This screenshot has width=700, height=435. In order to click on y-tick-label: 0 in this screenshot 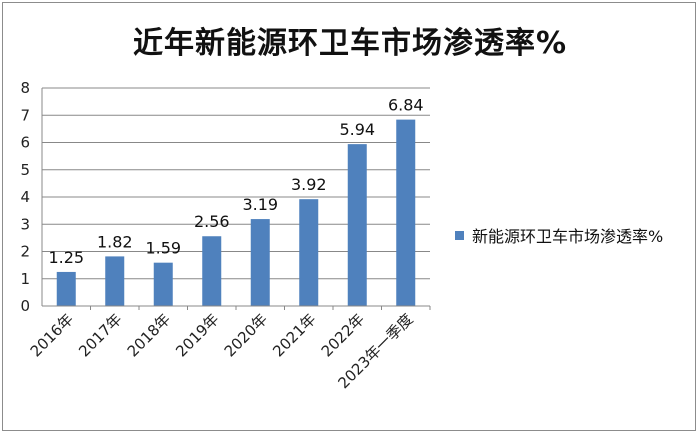, I will do `click(25, 306)`.